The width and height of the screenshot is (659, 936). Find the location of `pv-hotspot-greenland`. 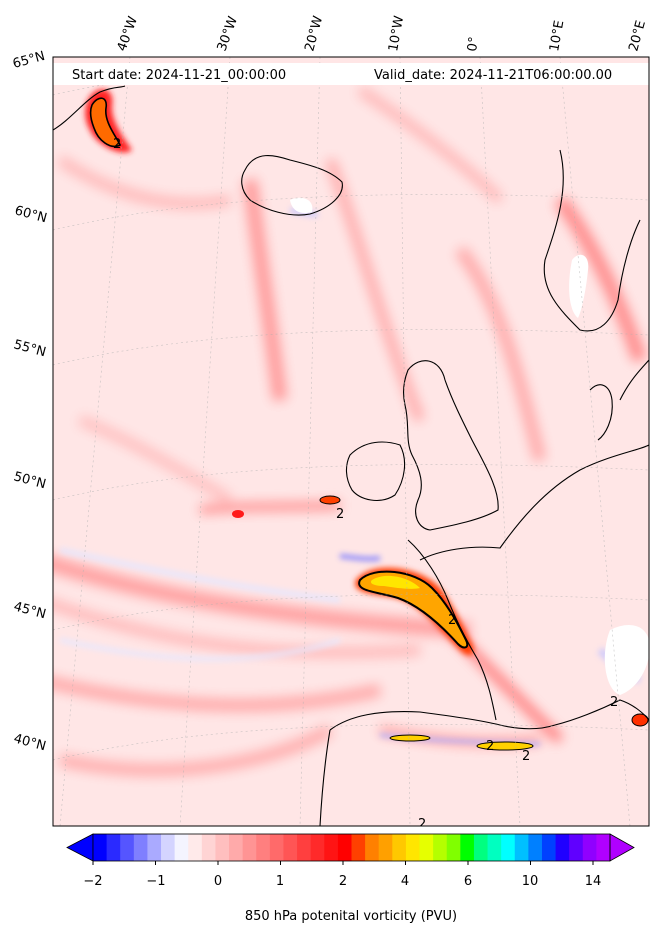

pv-hotspot-greenland is located at coordinates (108, 121).